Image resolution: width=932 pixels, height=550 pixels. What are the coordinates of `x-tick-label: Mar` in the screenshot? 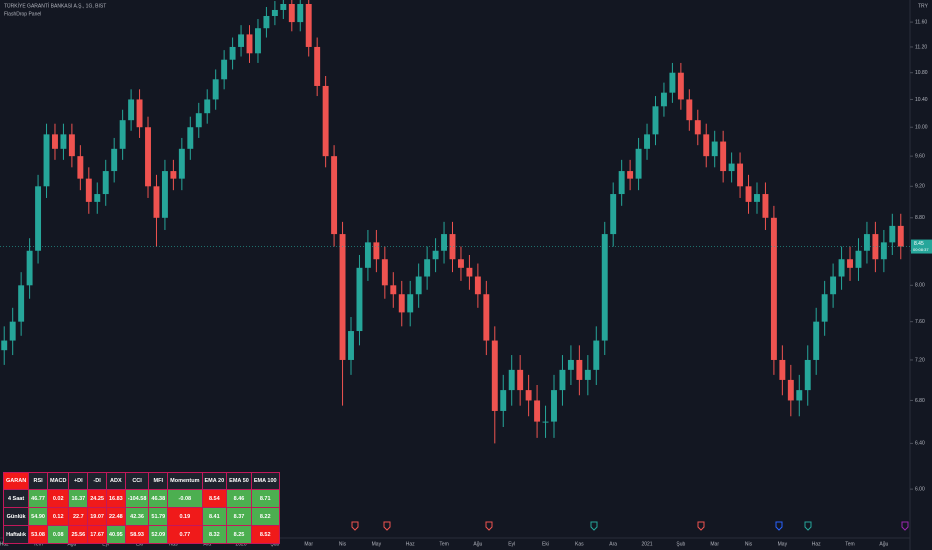 It's located at (714, 544).